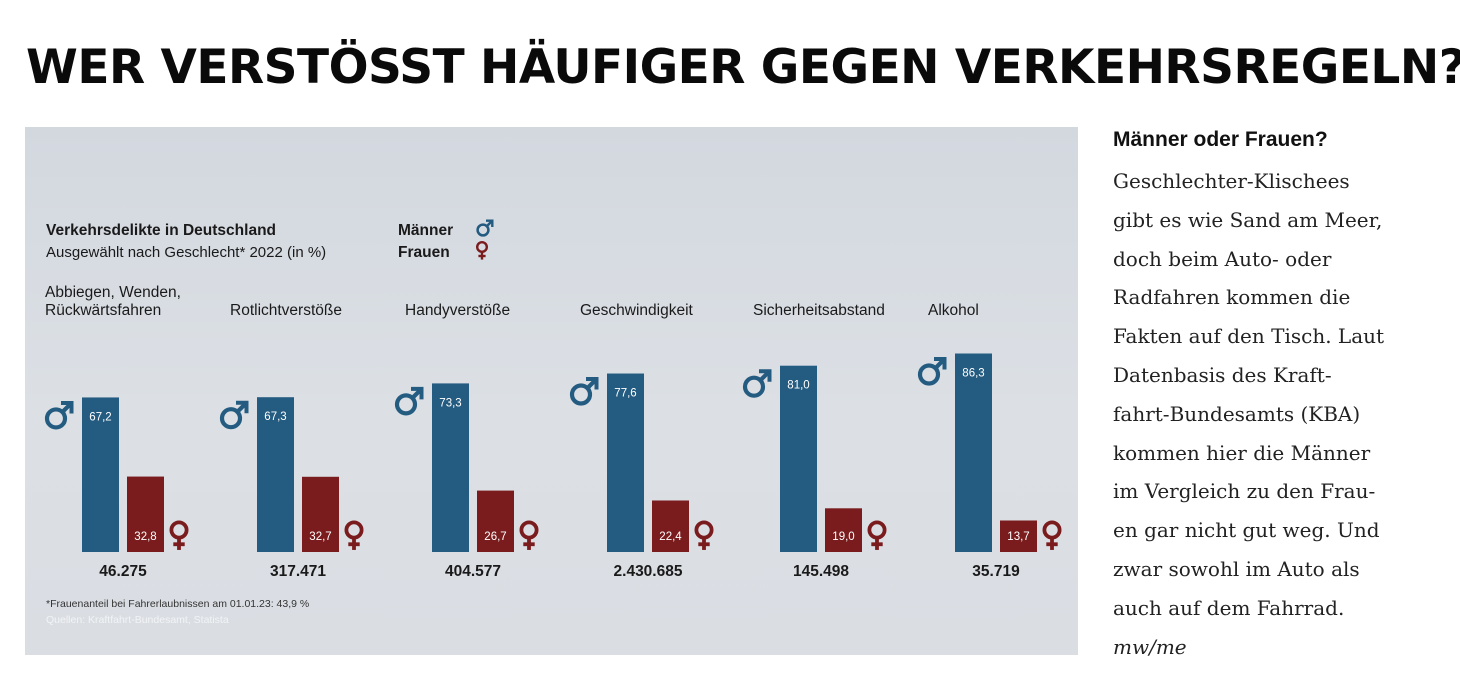  Describe the element at coordinates (473, 571) in the screenshot. I see `category-total: 404.577` at that location.